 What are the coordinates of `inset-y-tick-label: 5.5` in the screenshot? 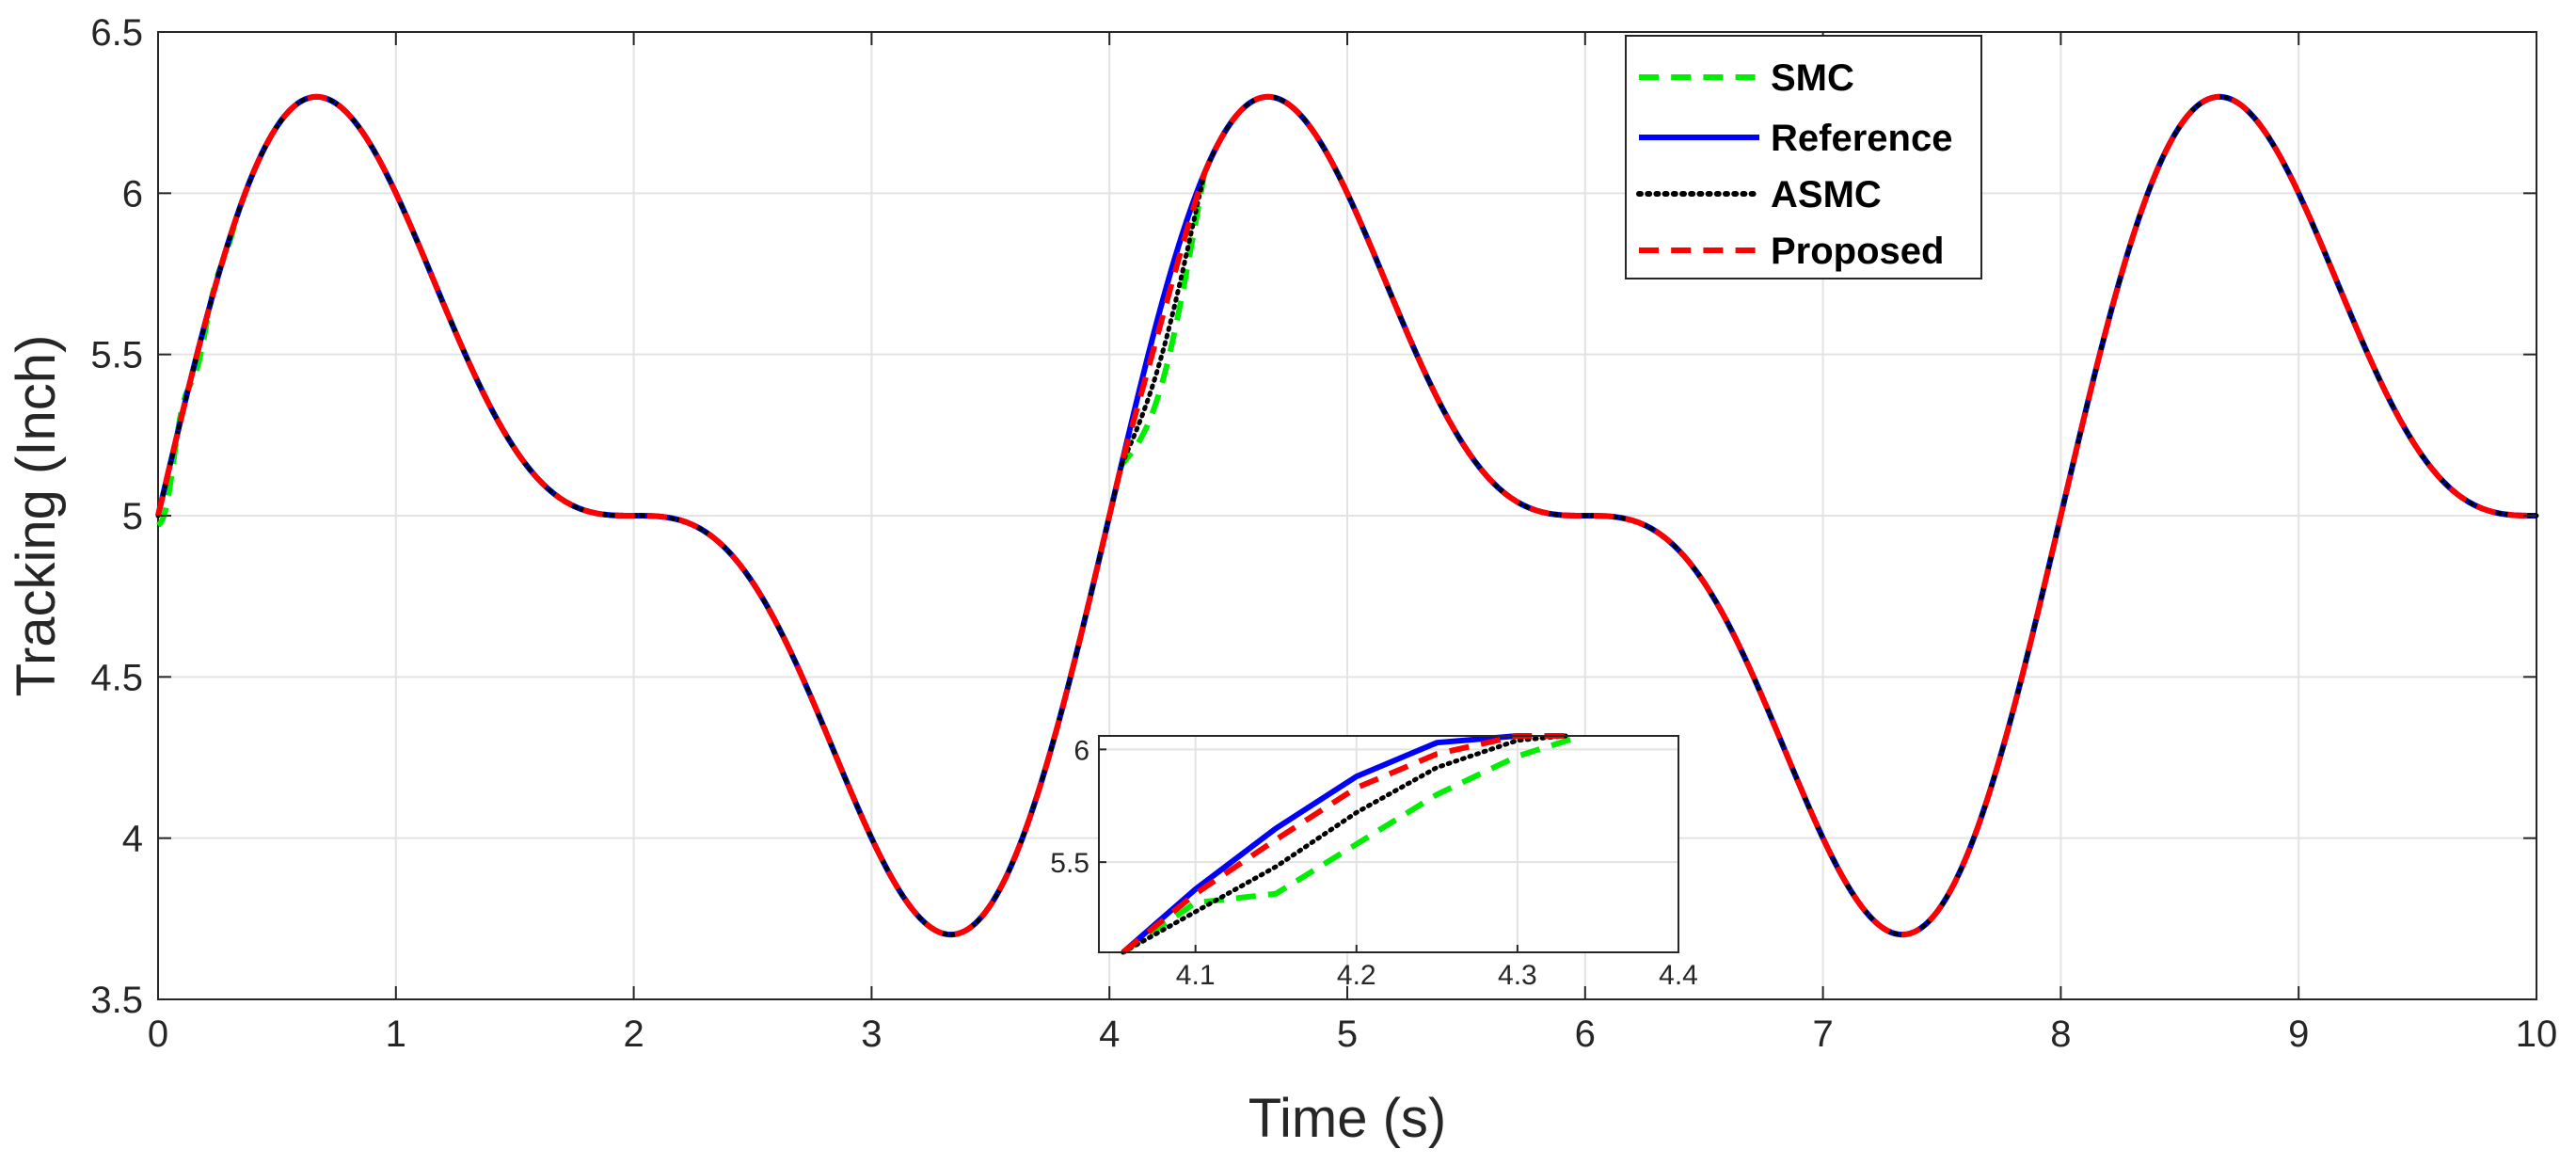 It's located at (1069, 863).